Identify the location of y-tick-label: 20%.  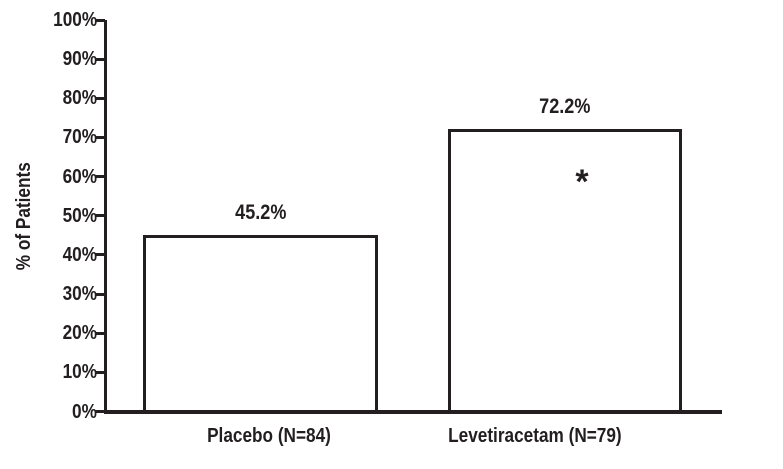
(48, 333).